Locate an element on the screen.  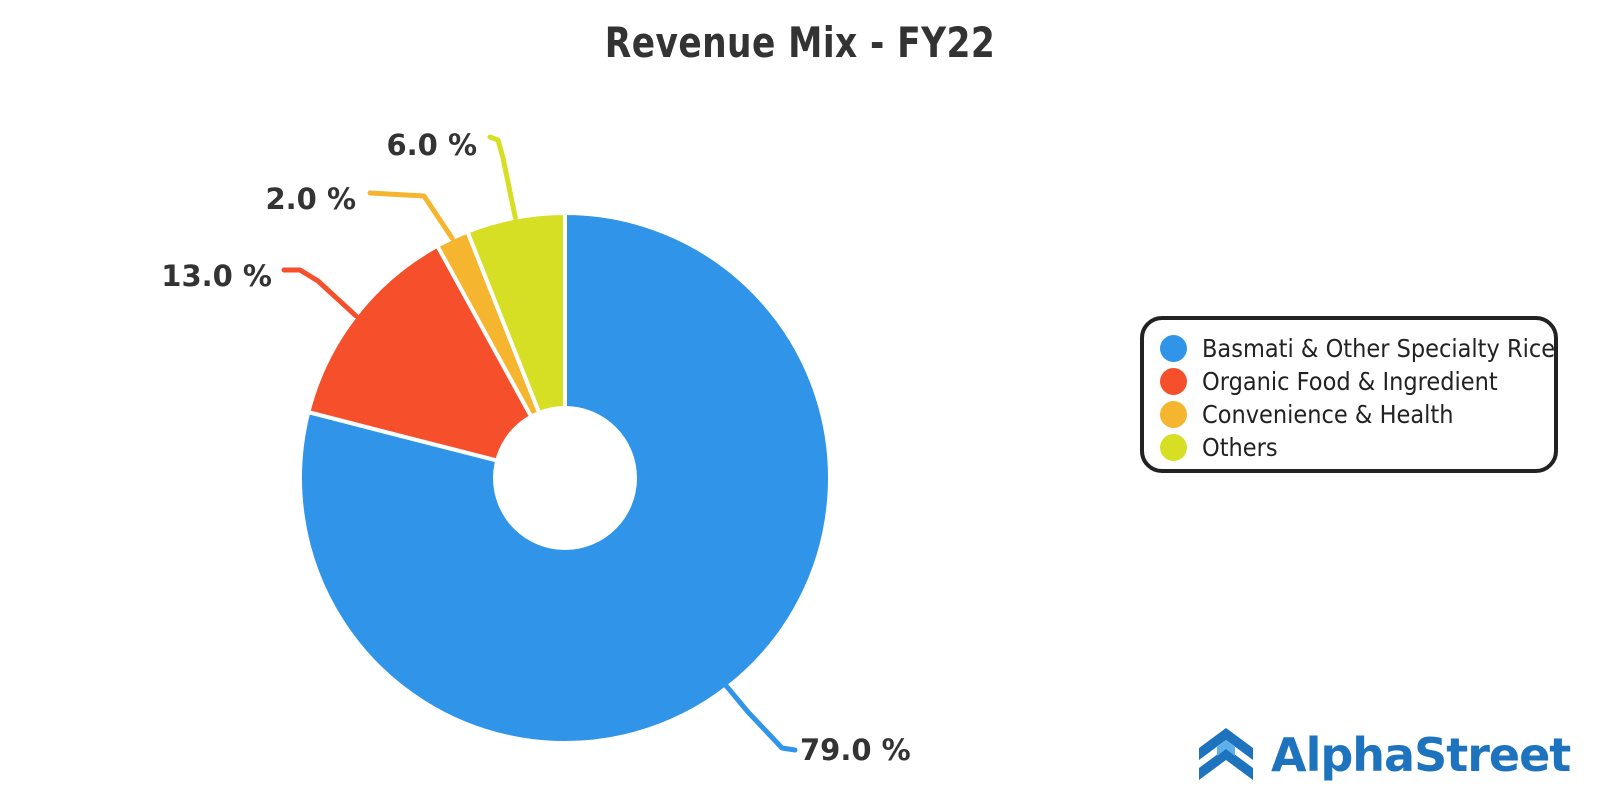
brand: AlphaStreet is located at coordinates (1383, 755).